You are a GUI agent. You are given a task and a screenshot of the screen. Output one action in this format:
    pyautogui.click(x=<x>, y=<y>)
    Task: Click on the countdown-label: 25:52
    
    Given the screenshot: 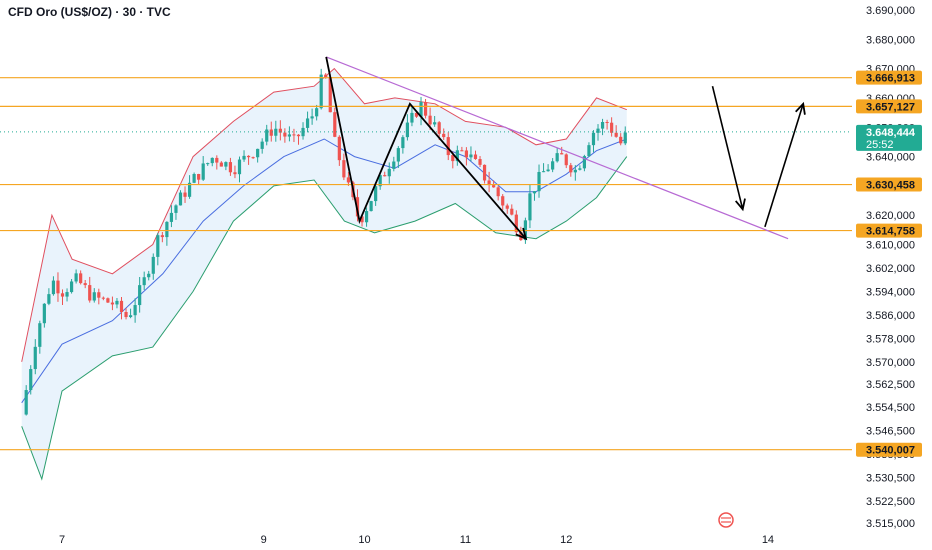 What is the action you would take?
    pyautogui.click(x=880, y=145)
    